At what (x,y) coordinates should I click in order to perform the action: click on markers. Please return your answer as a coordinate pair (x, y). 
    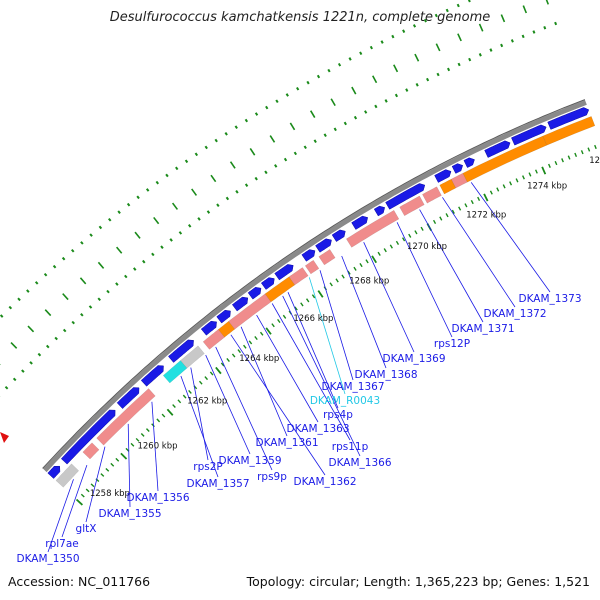
    Looking at the image, I should click on (4, 437).